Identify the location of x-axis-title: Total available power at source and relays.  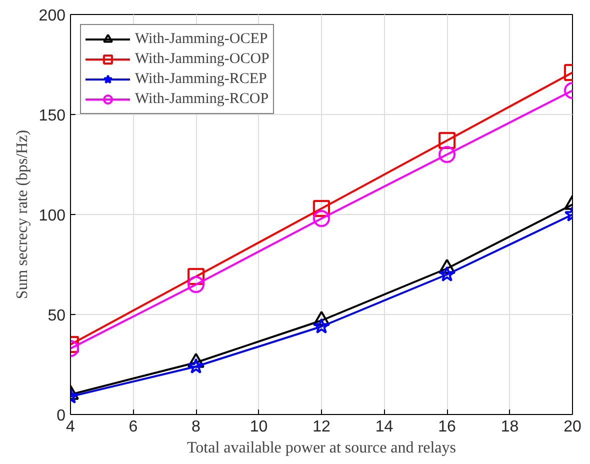
(321, 448).